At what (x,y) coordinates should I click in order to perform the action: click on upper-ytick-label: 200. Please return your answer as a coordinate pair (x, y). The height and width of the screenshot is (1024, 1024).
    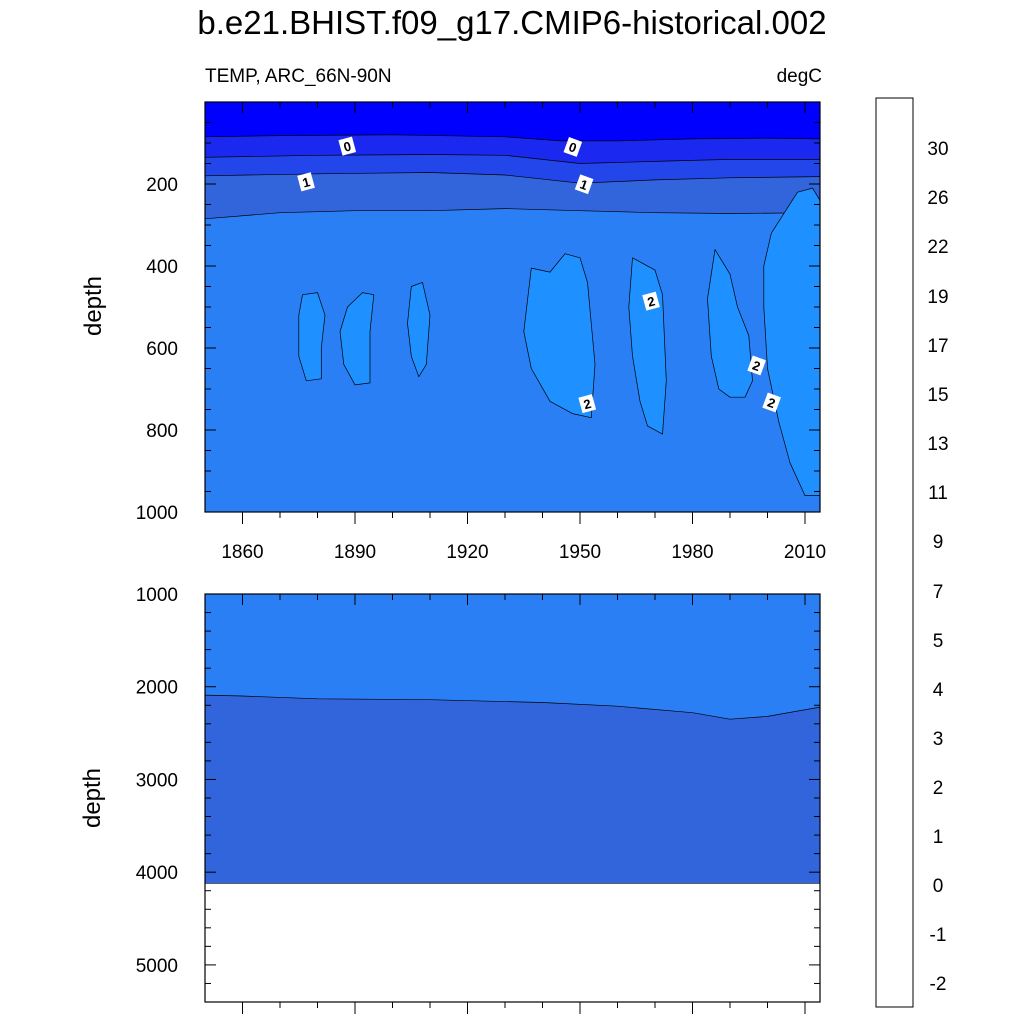
    Looking at the image, I should click on (162, 185).